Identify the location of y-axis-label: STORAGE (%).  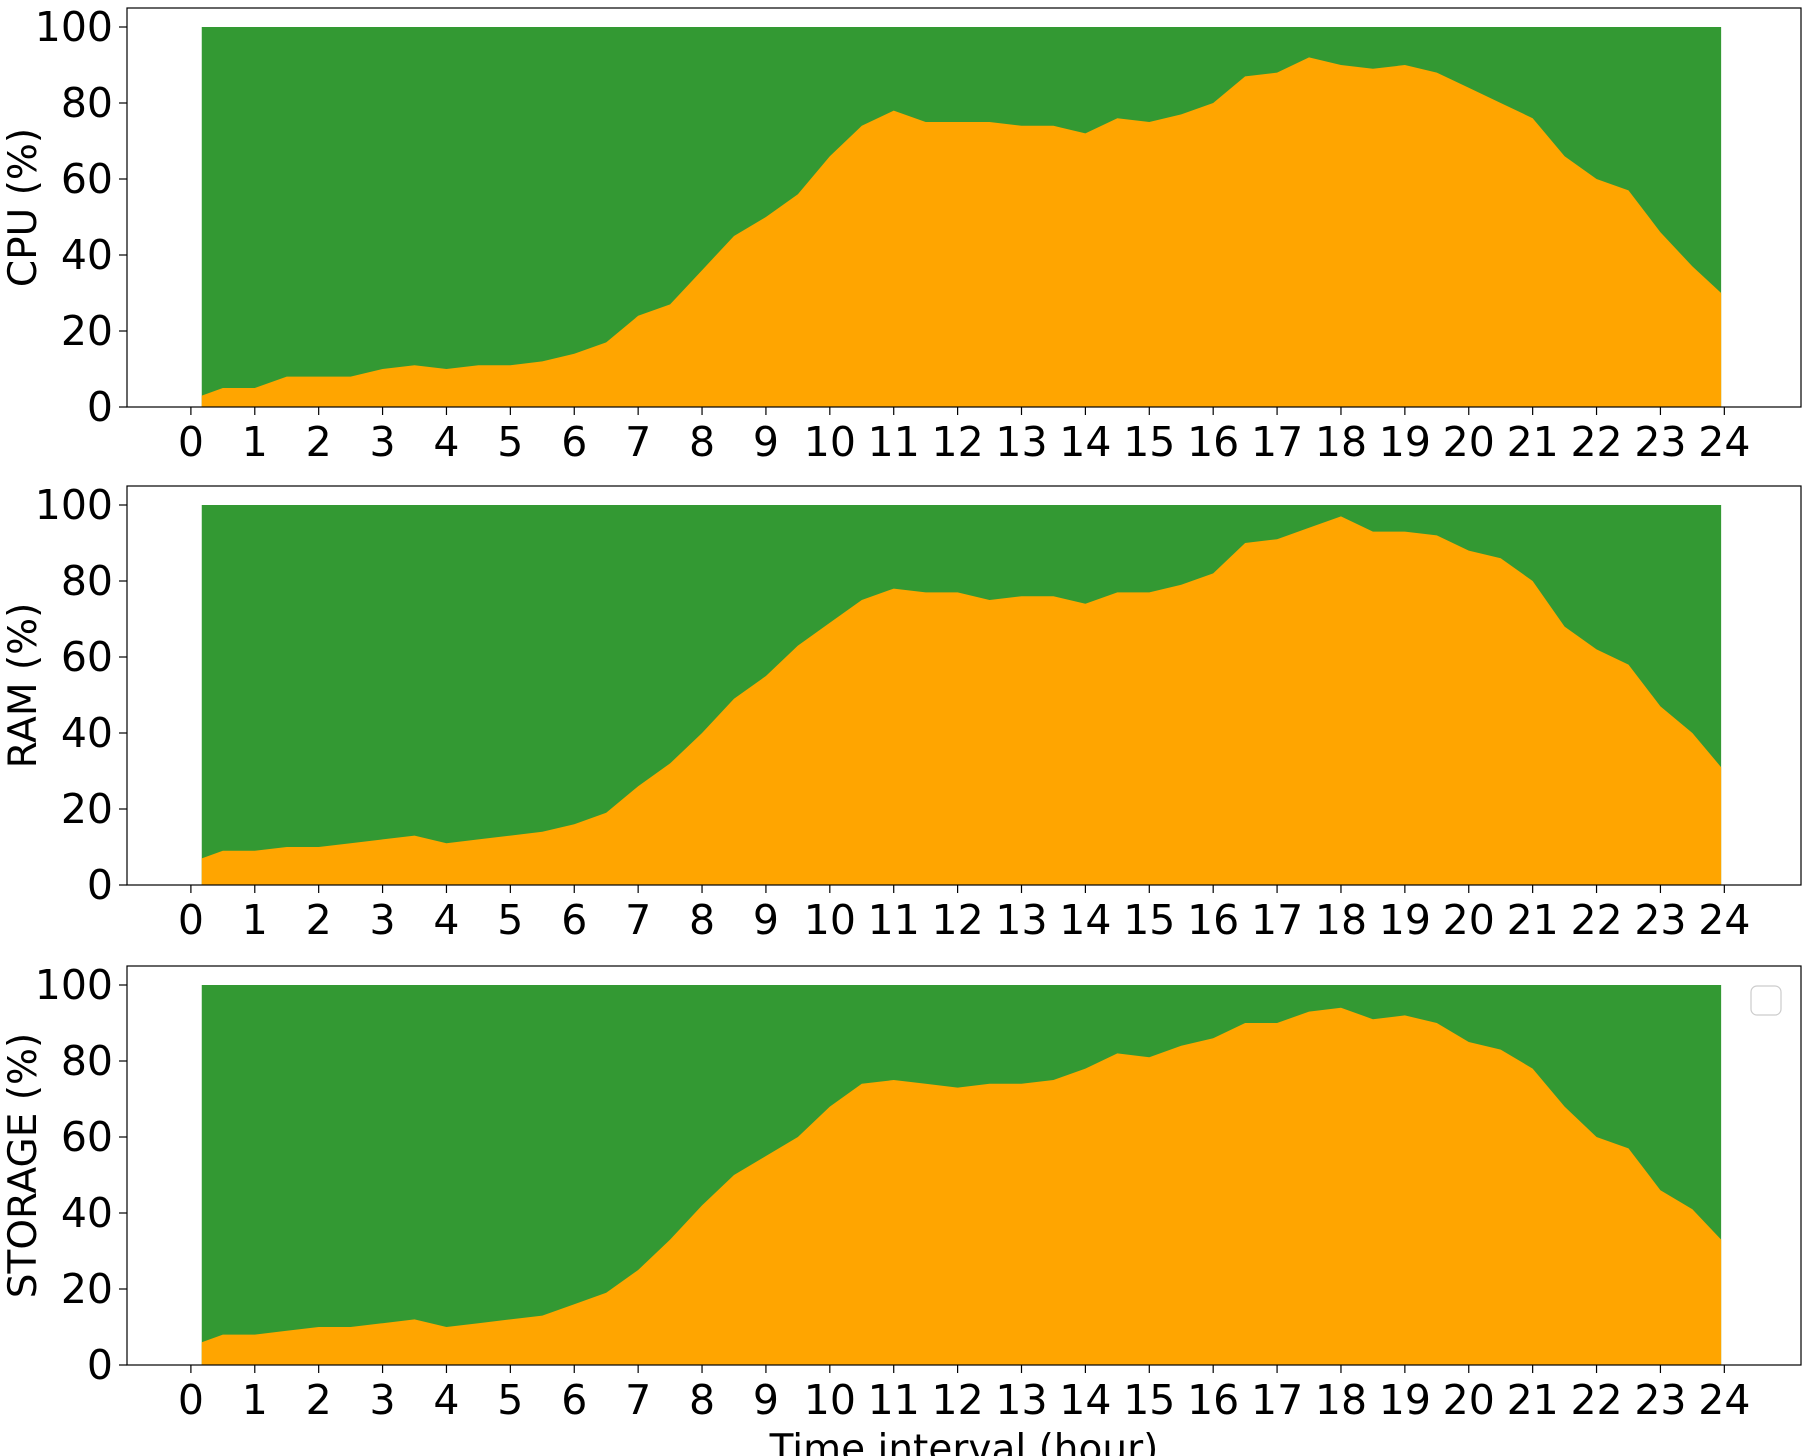
(23, 1166).